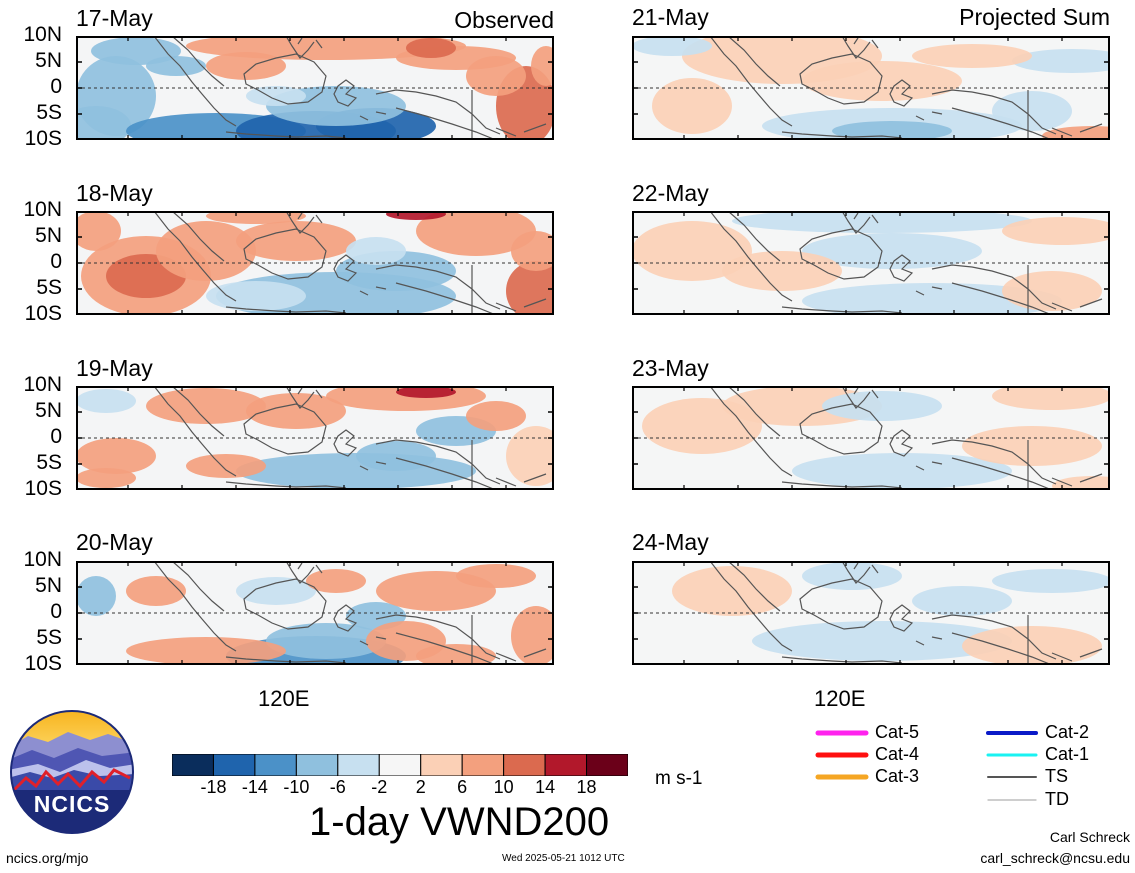 This screenshot has height=873, width=1135. What do you see at coordinates (379, 787) in the screenshot?
I see `colorbar-tick-label: -2` at bounding box center [379, 787].